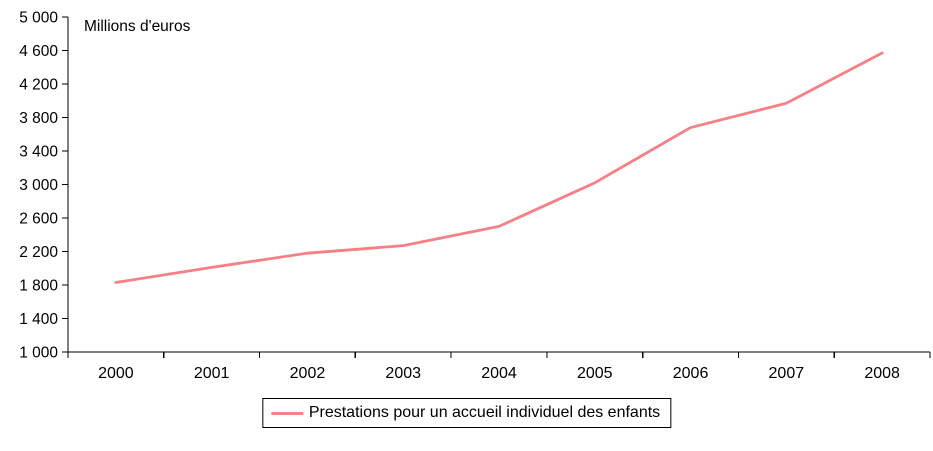  I want to click on x-tick-label: 2006, so click(691, 373).